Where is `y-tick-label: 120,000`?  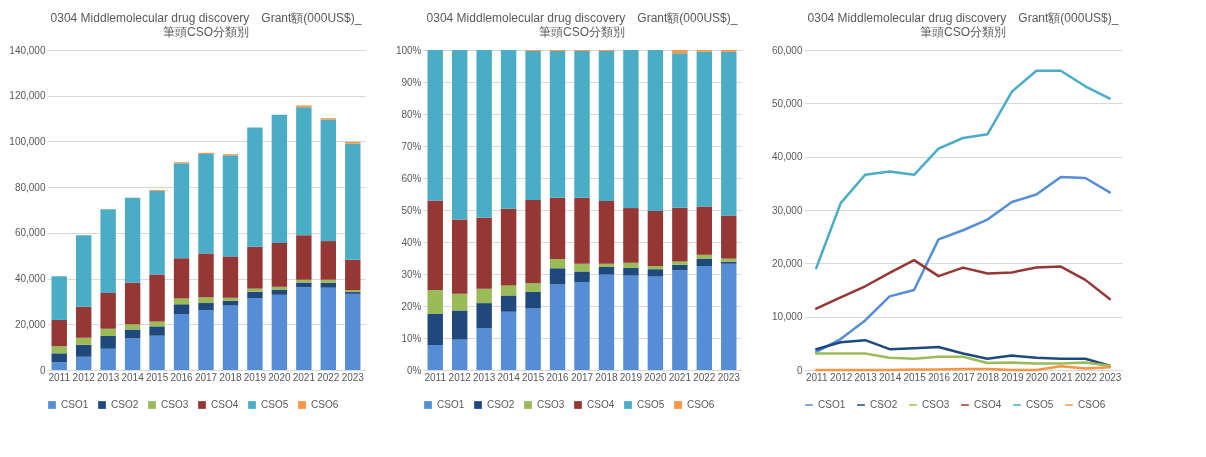 y-tick-label: 120,000 is located at coordinates (27, 96).